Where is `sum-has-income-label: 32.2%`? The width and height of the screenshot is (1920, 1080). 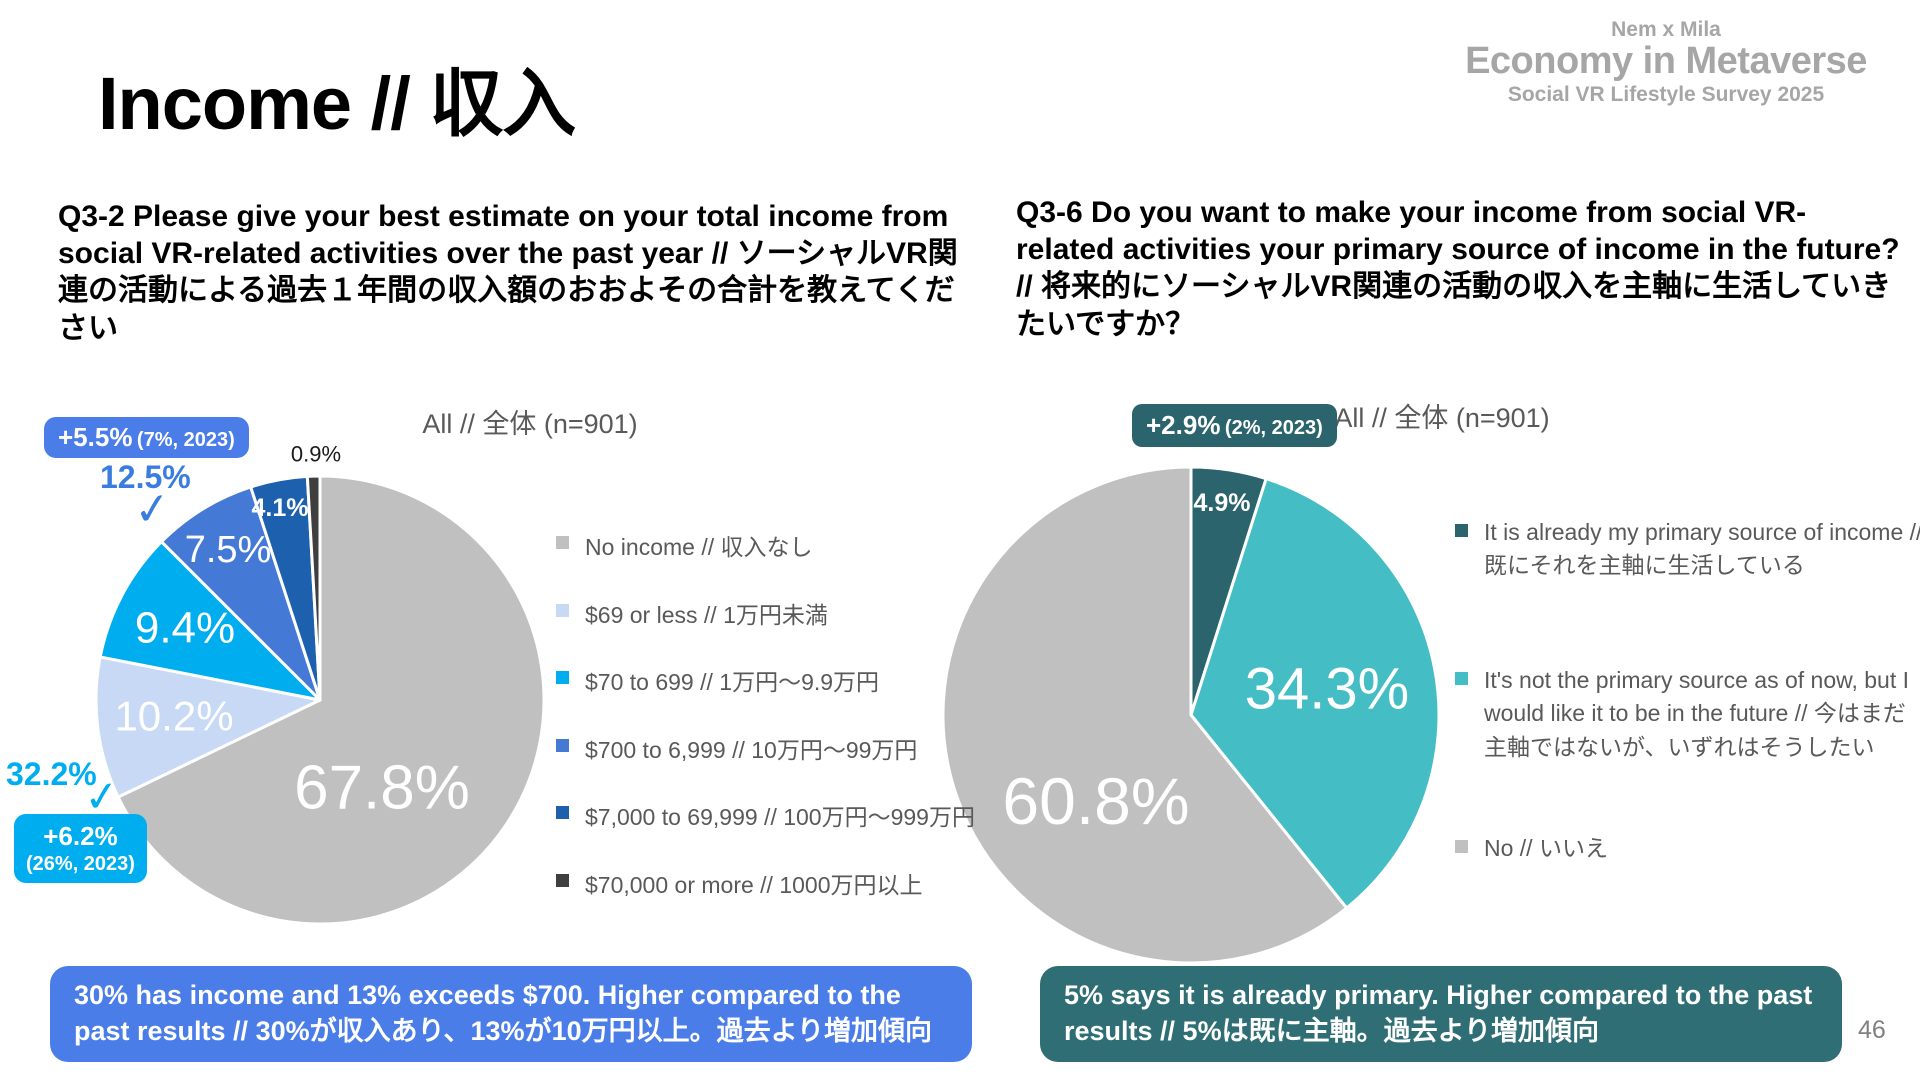
sum-has-income-label: 32.2% is located at coordinates (51, 774).